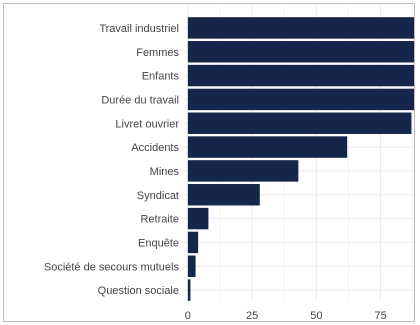 The height and width of the screenshot is (325, 420). Describe the element at coordinates (286, 316) in the screenshot. I see `x-tick-labels: 0 25 50 75` at that location.